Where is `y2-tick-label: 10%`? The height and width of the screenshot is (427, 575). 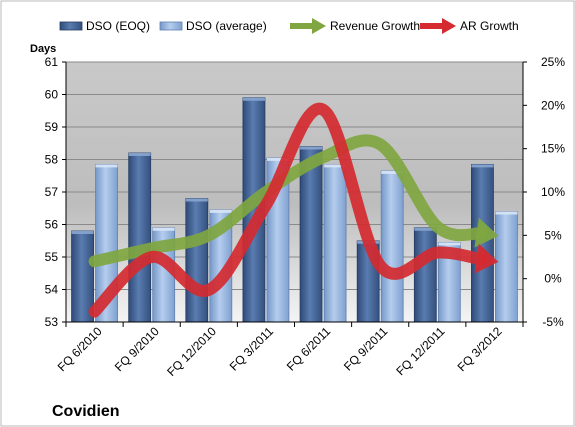 y2-tick-label: 10% is located at coordinates (553, 192).